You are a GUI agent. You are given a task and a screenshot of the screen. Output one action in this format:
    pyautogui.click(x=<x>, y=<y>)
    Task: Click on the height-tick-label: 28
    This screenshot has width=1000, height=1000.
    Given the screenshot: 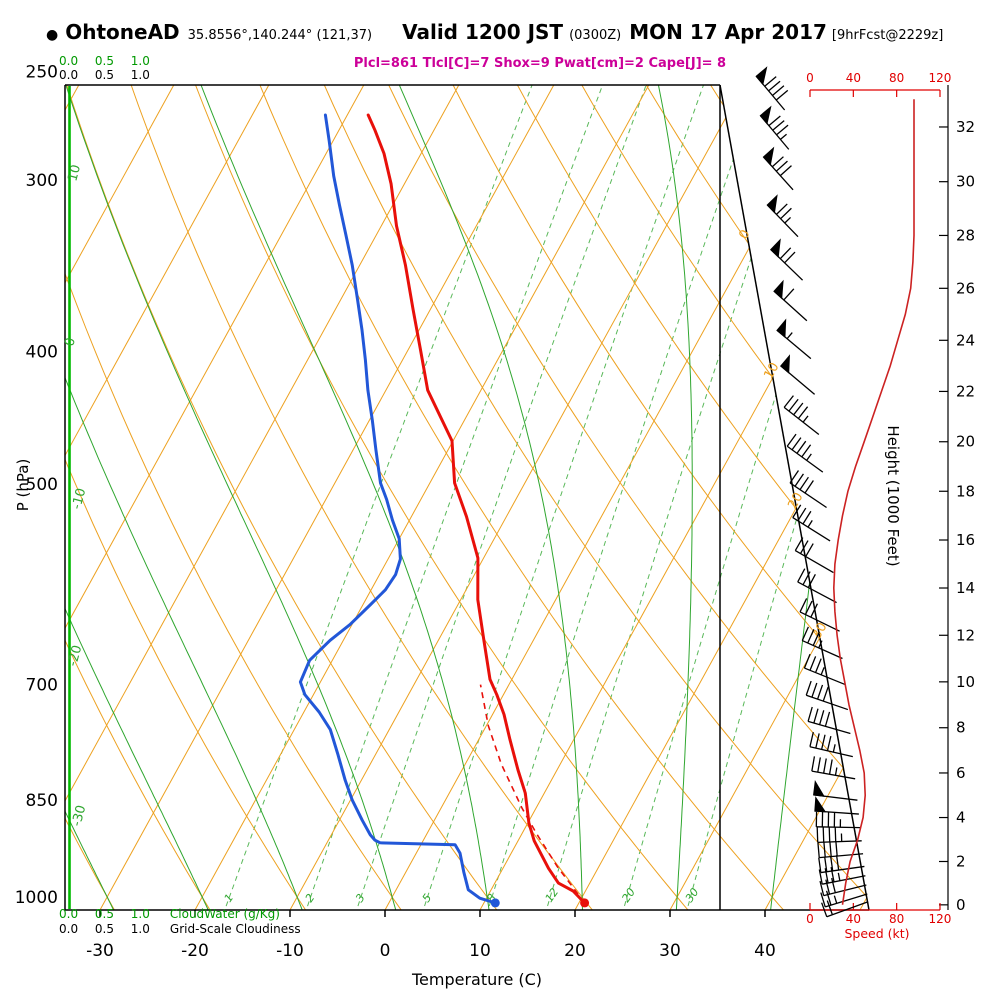 What is the action you would take?
    pyautogui.click(x=965, y=235)
    